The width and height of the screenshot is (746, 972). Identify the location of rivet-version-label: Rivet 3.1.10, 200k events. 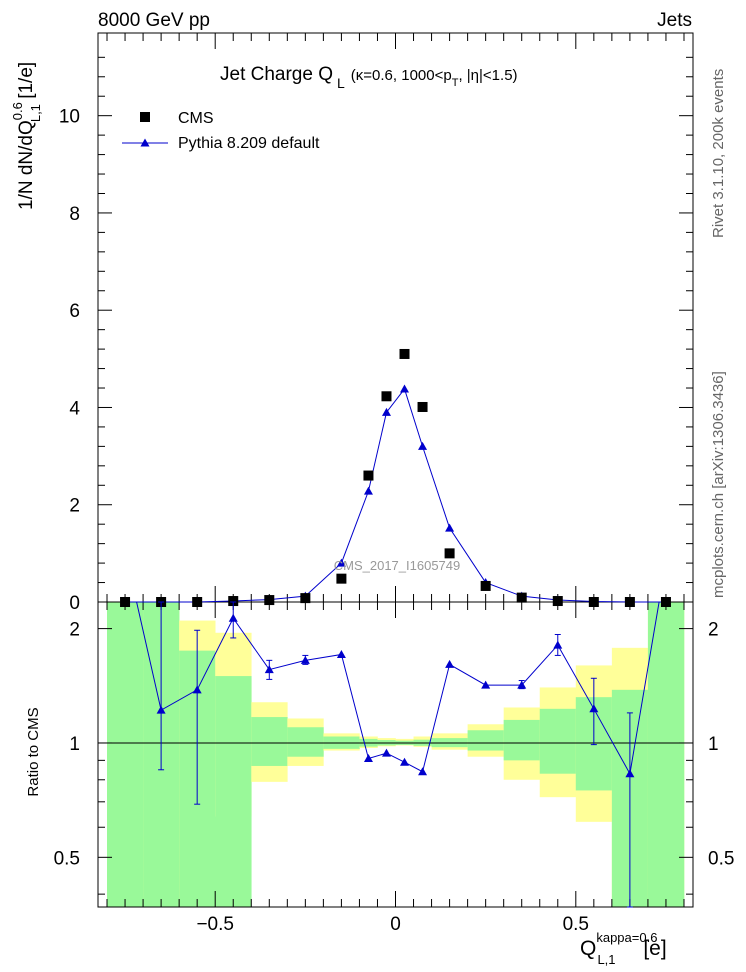
(718, 153).